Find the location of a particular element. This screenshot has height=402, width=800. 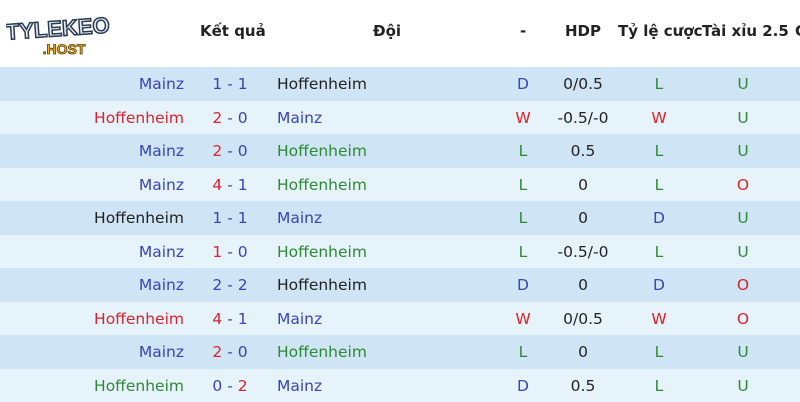

header-dash: - is located at coordinates (523, 34).